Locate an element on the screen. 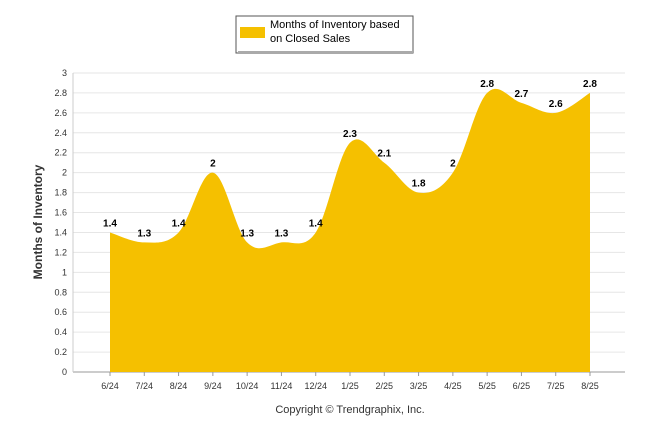  y-tick-label: 2.6 is located at coordinates (60, 113).